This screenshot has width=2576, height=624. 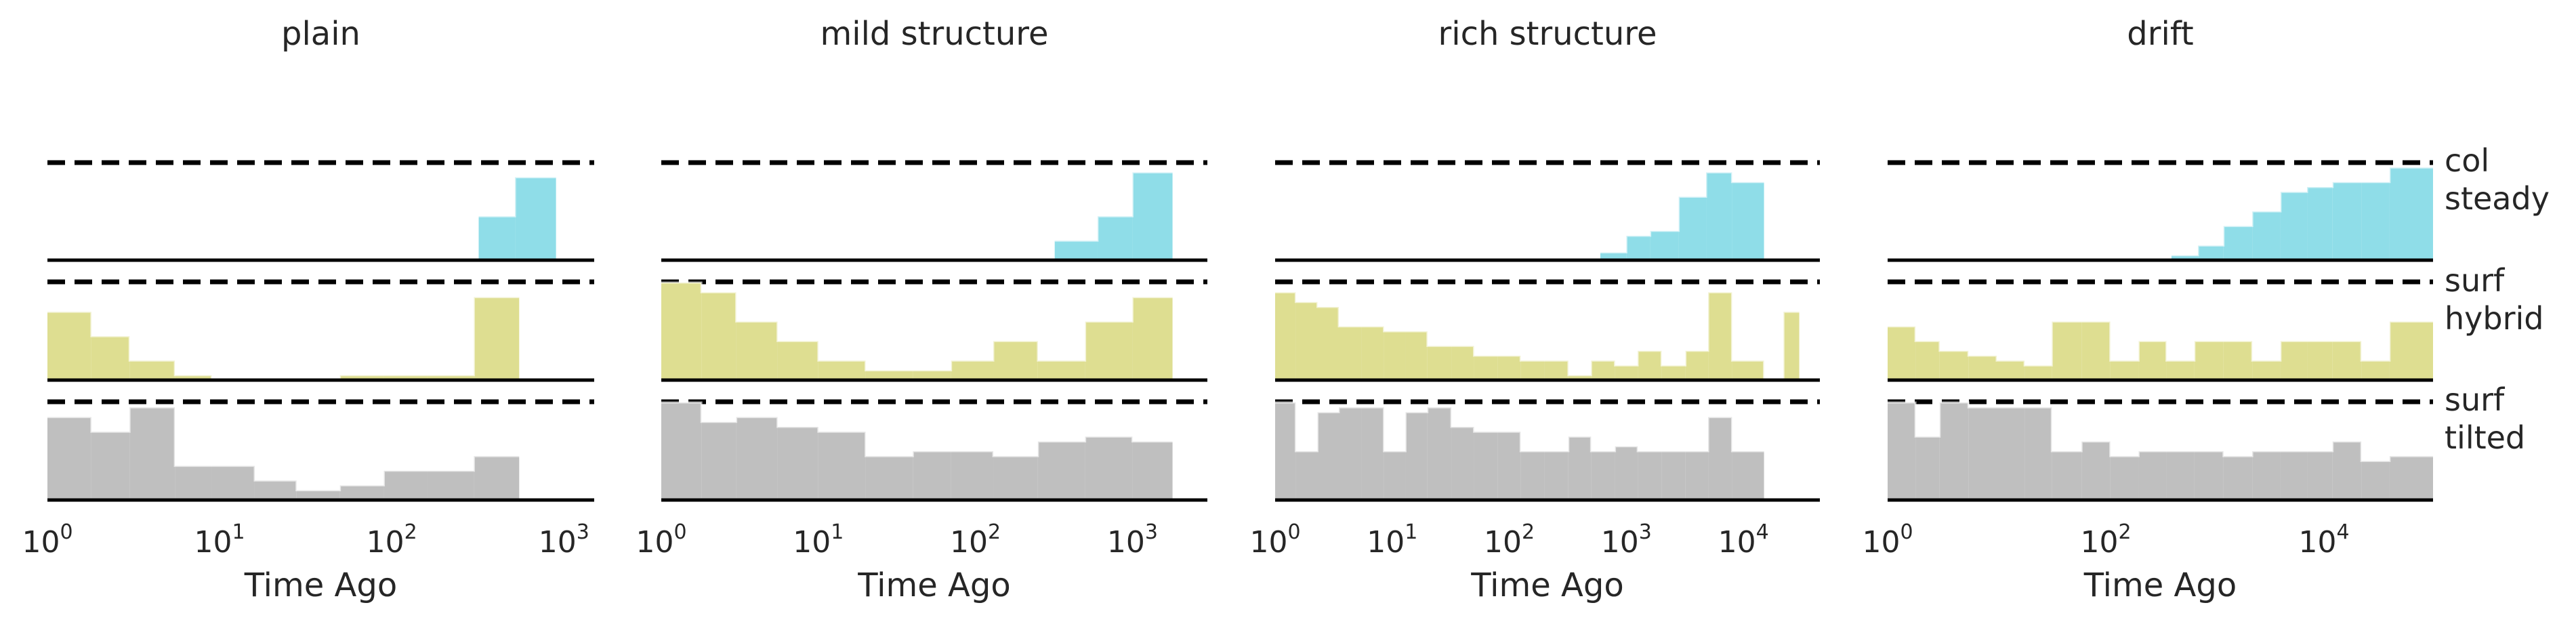 I want to click on x-tick-label: 10⁴, so click(x=1743, y=540).